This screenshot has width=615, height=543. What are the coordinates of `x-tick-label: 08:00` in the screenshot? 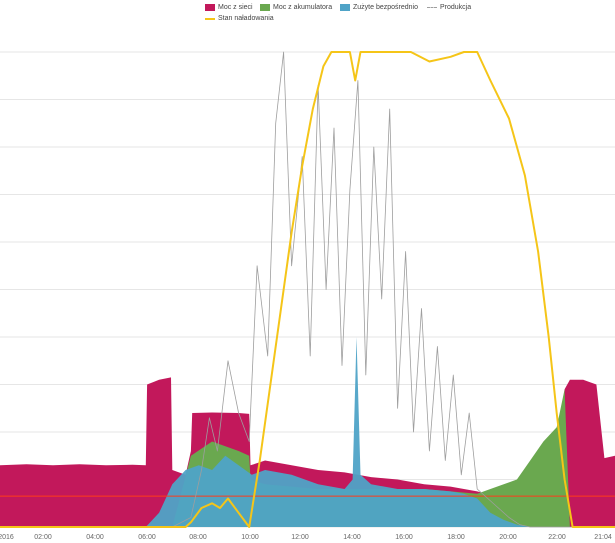 It's located at (198, 537).